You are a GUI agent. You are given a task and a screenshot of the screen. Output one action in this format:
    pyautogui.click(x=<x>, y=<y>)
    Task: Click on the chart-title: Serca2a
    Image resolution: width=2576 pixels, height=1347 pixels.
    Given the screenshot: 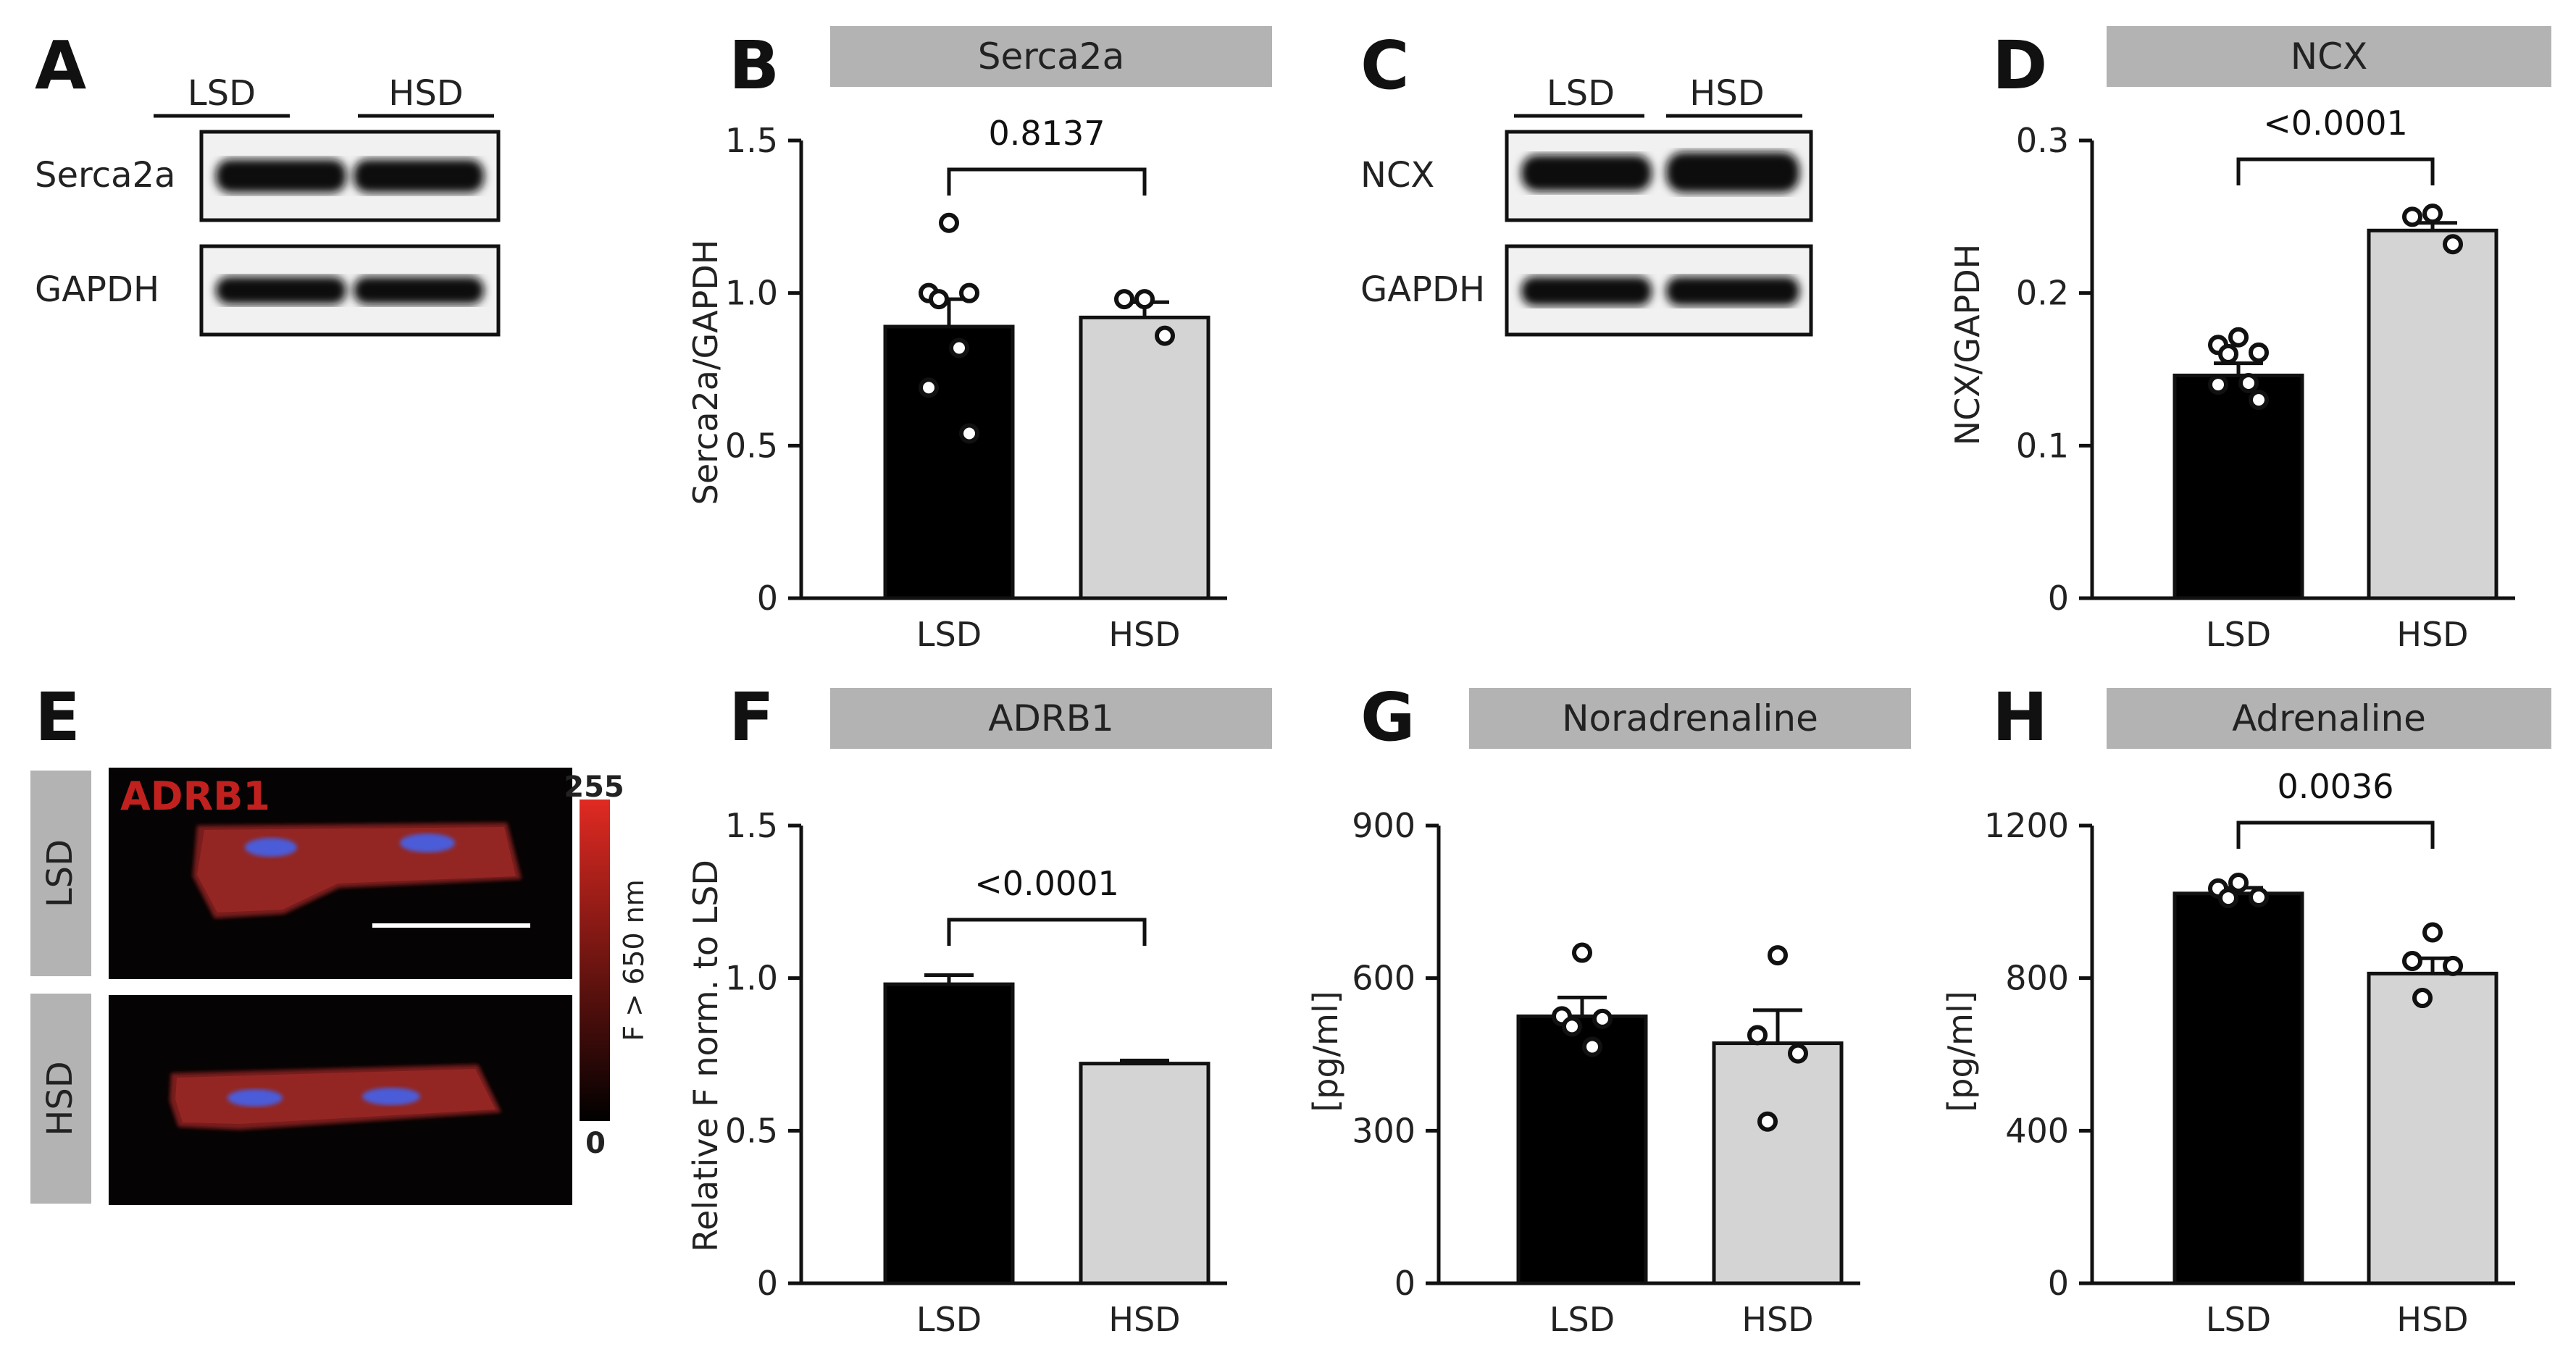 What is the action you would take?
    pyautogui.click(x=1051, y=56)
    